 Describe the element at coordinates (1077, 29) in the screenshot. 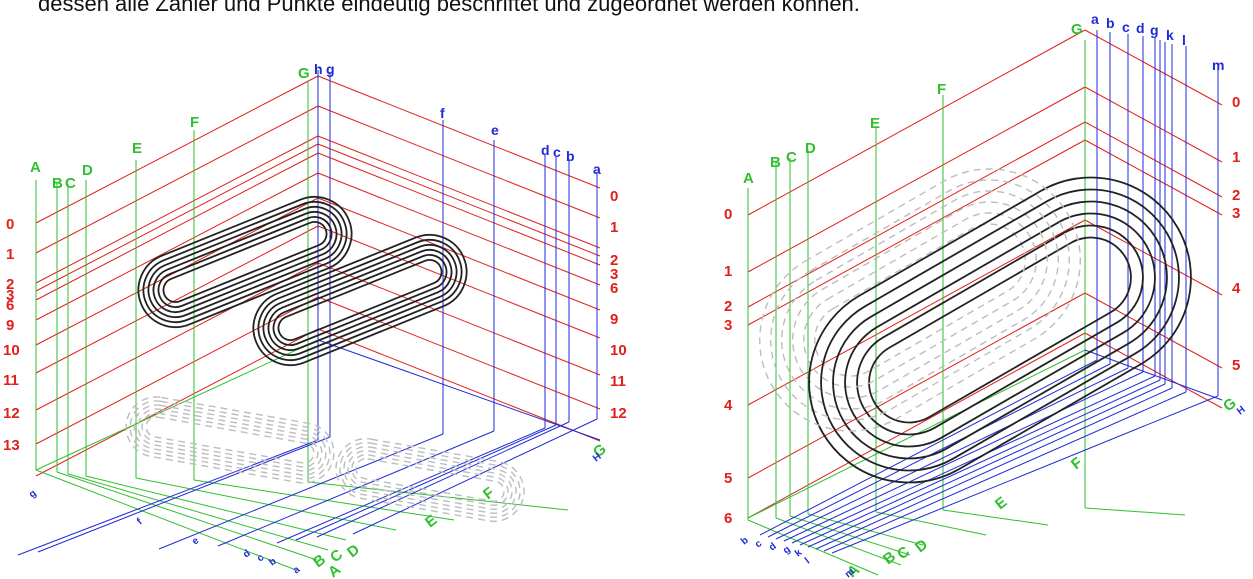

I see `green-label: G` at that location.